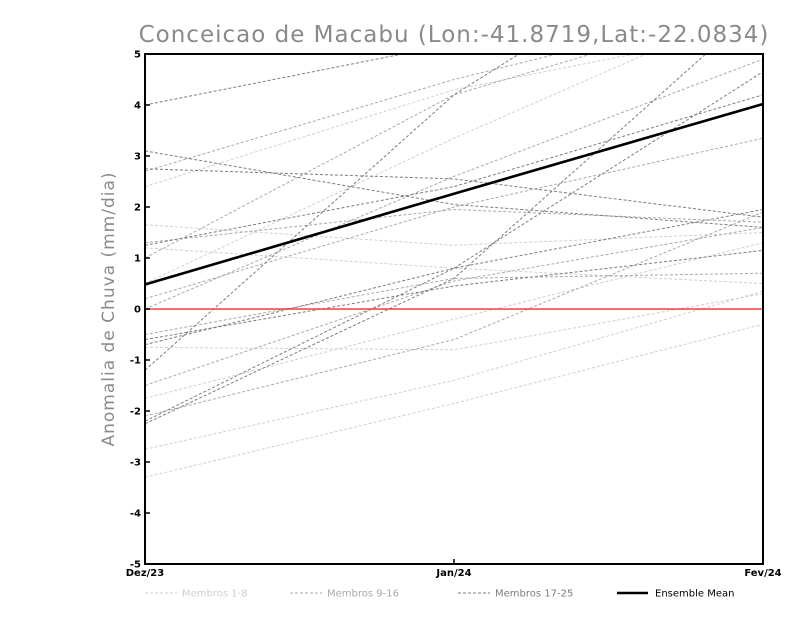 The height and width of the screenshot is (618, 800). I want to click on legend-label: Membros 9-16, so click(363, 594).